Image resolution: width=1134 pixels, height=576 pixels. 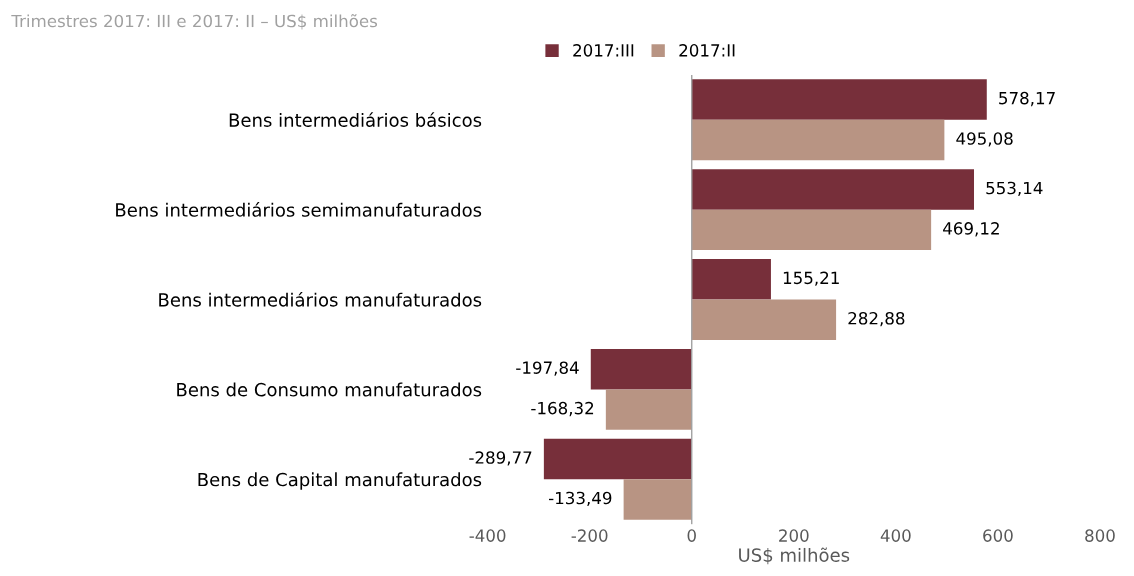 I want to click on data-label: -197,84, so click(x=547, y=368).